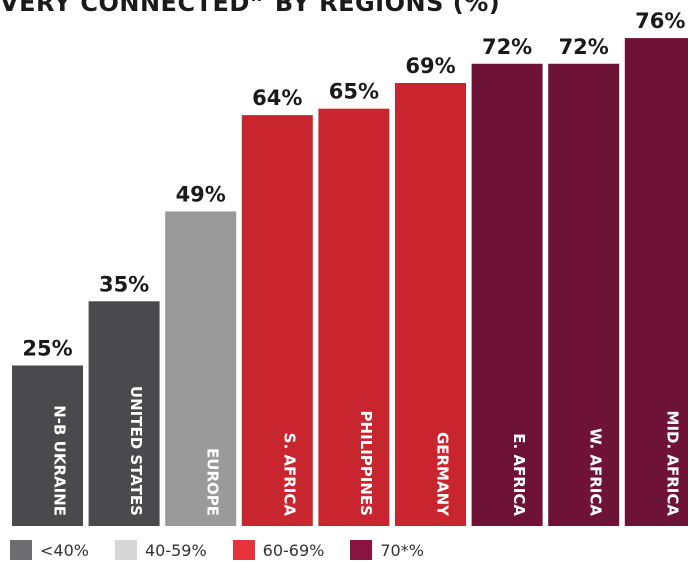  I want to click on category-label-6: GERMANY, so click(443, 474).